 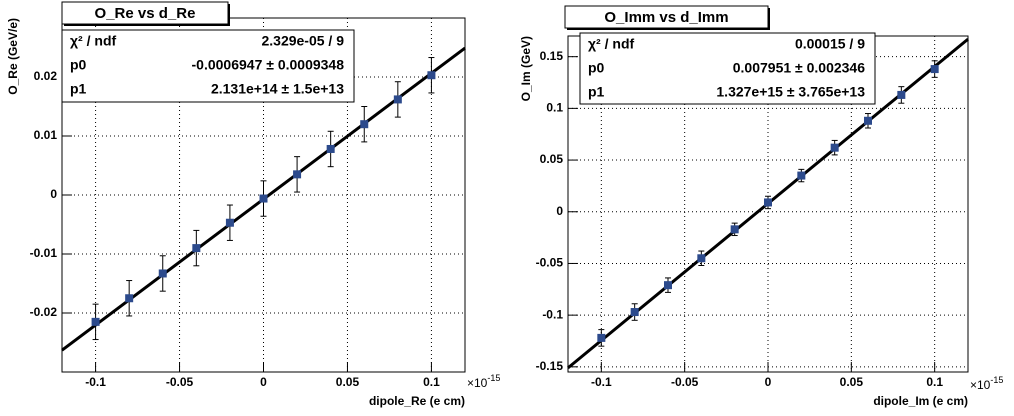 What do you see at coordinates (302, 41) in the screenshot?
I see `stats-value: 2.329e-05 / 9` at bounding box center [302, 41].